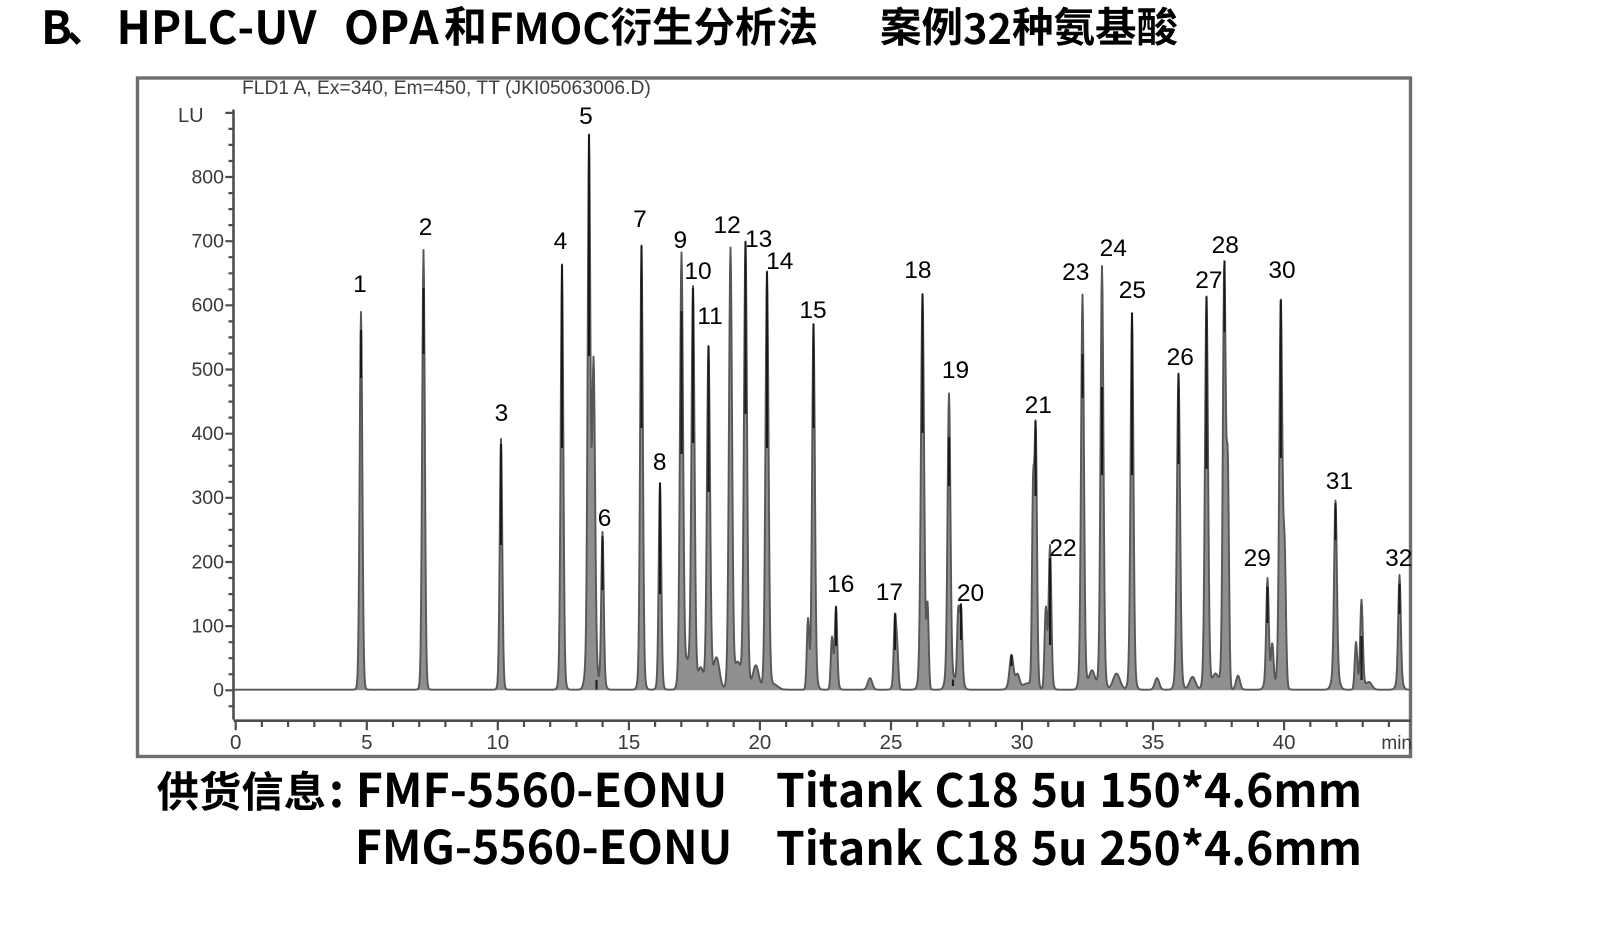  I want to click on svg-text: 3, so click(502, 413).